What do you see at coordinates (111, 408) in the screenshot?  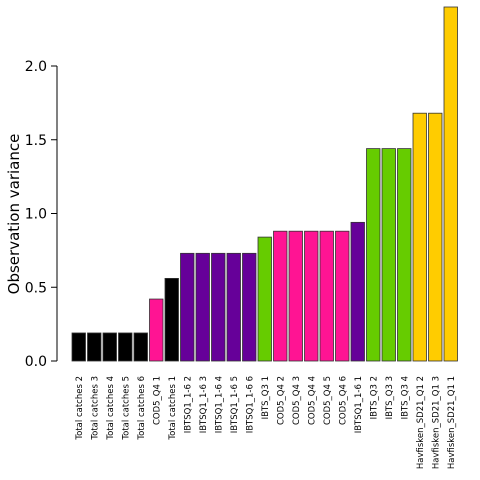 I see `x-tick-label: Total catches 4` at bounding box center [111, 408].